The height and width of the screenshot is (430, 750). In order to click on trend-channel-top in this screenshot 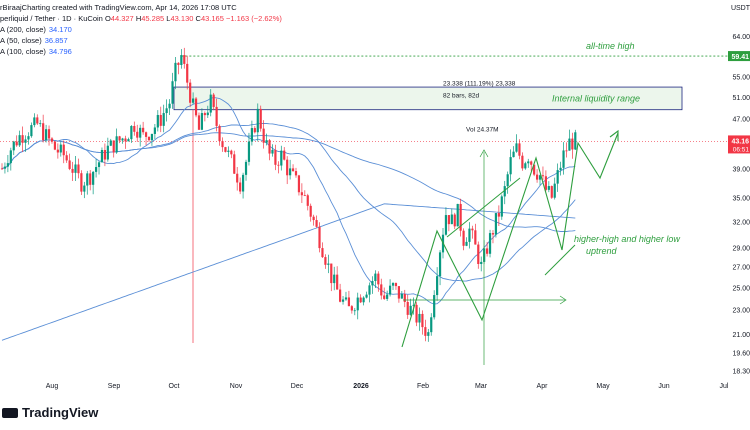, I will do `click(483, 207)`.